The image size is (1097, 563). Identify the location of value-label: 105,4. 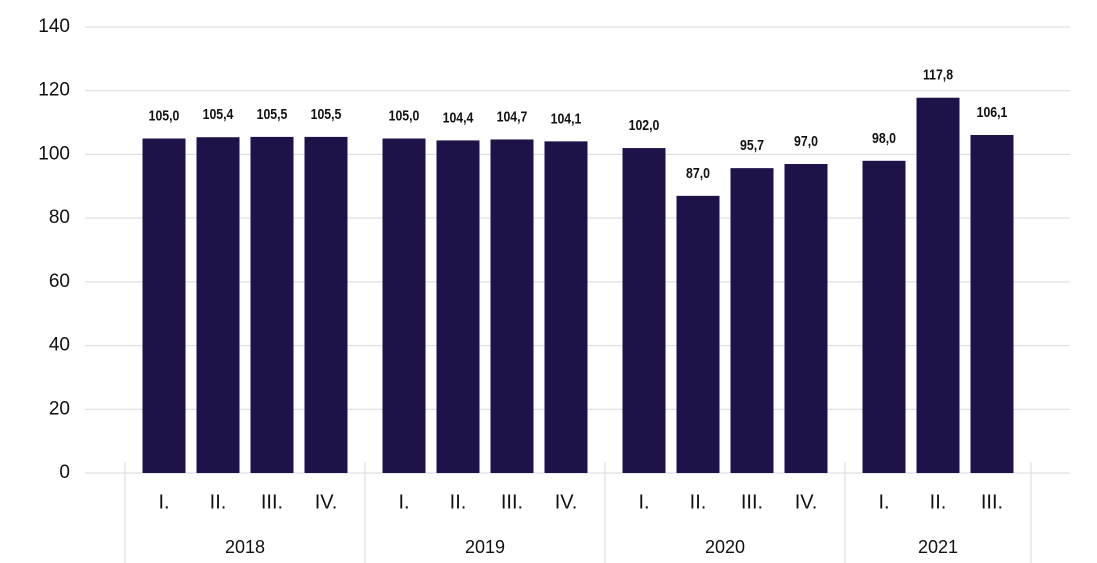
(218, 114).